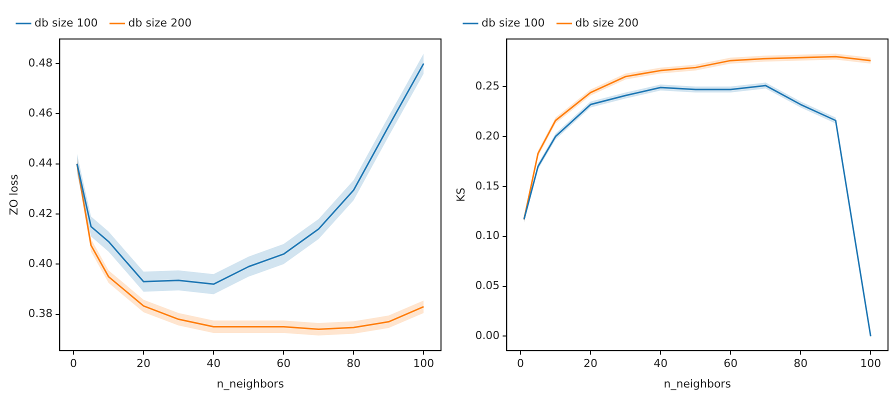 The image size is (894, 395). I want to click on y-tick-label: 0.46, so click(40, 113).